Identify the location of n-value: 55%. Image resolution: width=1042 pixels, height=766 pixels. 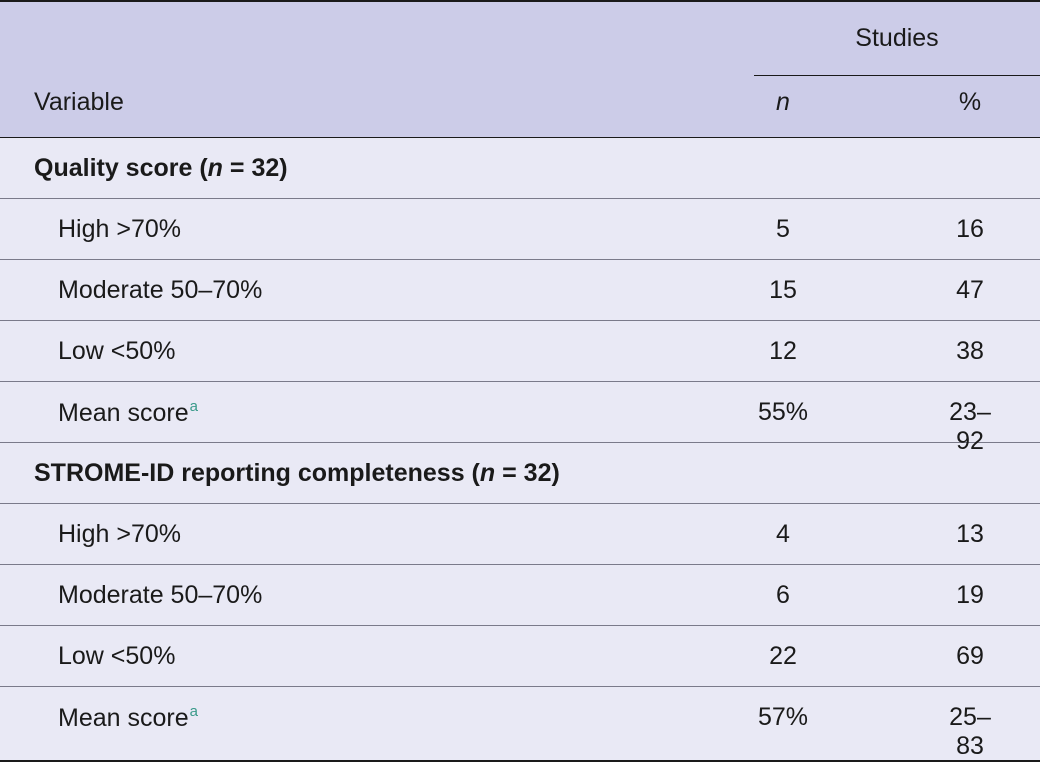
(783, 412).